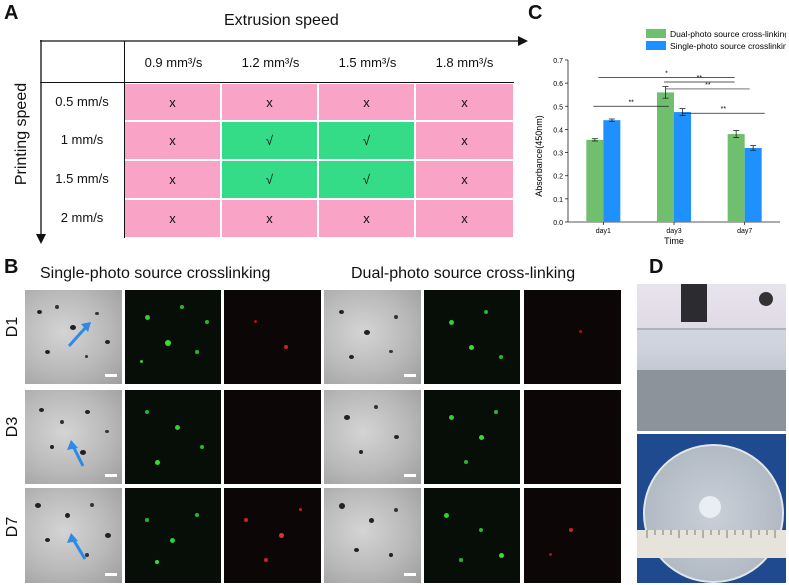  I want to click on chart-y-tick-label: 0.6, so click(558, 84).